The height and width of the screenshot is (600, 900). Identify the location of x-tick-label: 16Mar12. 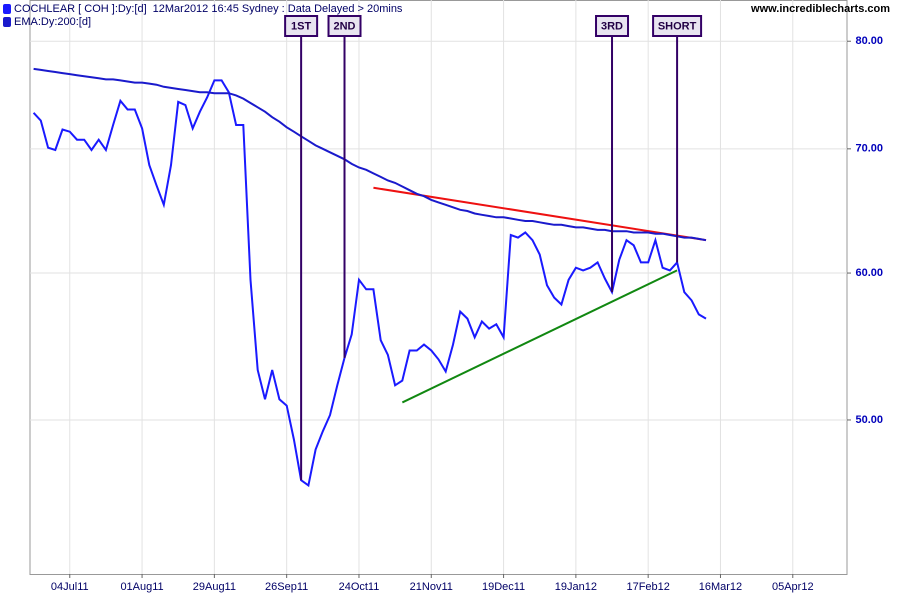
(720, 587).